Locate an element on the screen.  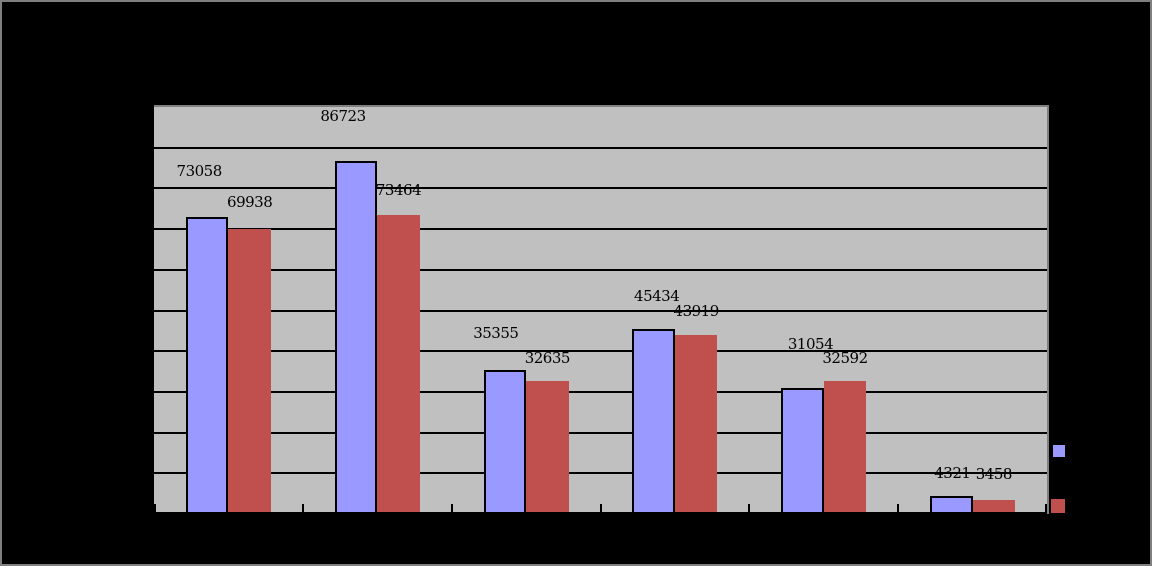
data-label-red-series-category-6: 3458 is located at coordinates (994, 473).